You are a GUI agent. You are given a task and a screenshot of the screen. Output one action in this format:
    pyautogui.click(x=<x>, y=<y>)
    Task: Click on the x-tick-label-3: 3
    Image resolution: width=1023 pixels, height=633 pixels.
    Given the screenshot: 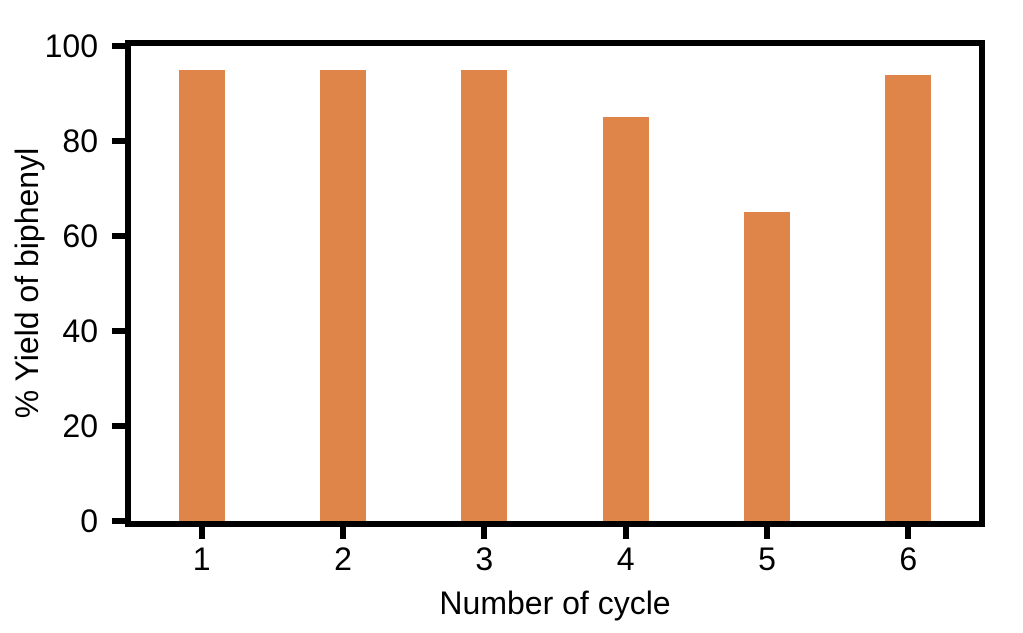 What is the action you would take?
    pyautogui.click(x=484, y=559)
    